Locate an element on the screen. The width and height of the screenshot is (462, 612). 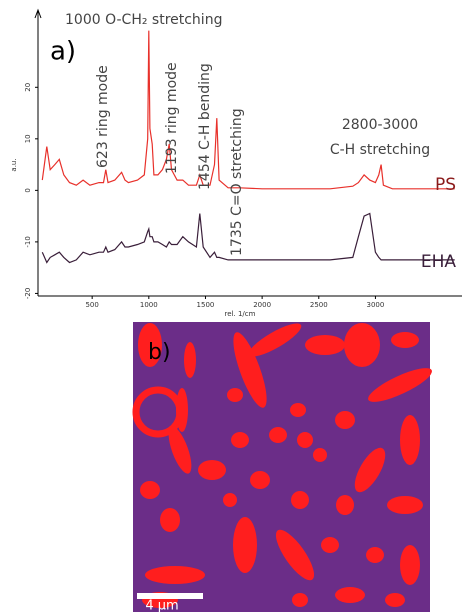
panel-label: a) is located at coordinates (63, 52).